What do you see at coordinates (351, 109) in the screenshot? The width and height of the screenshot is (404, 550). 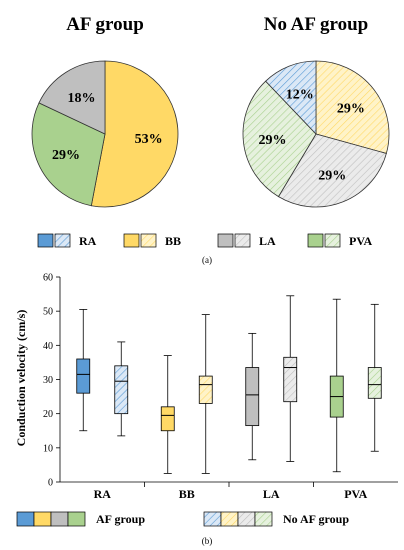 I see `pie-noaf-label-bb: 29%` at bounding box center [351, 109].